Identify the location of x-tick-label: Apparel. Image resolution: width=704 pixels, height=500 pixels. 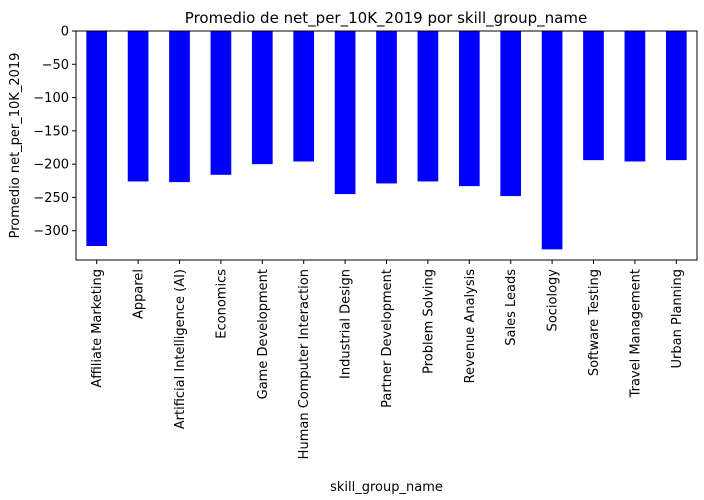
(139, 294).